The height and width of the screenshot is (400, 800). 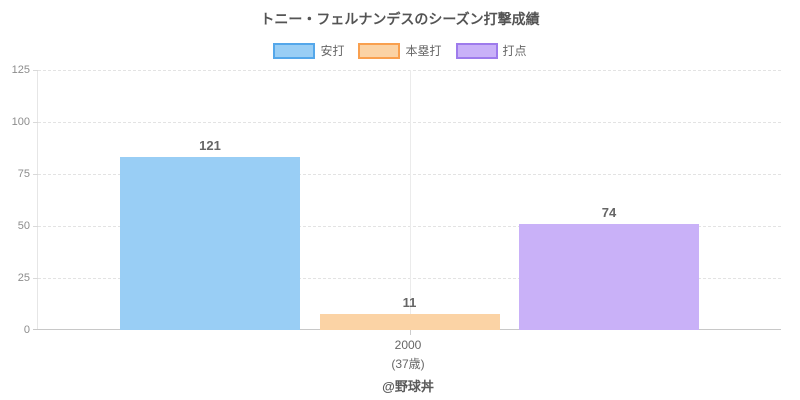 I want to click on legend-label-hits: 安打, so click(x=332, y=51).